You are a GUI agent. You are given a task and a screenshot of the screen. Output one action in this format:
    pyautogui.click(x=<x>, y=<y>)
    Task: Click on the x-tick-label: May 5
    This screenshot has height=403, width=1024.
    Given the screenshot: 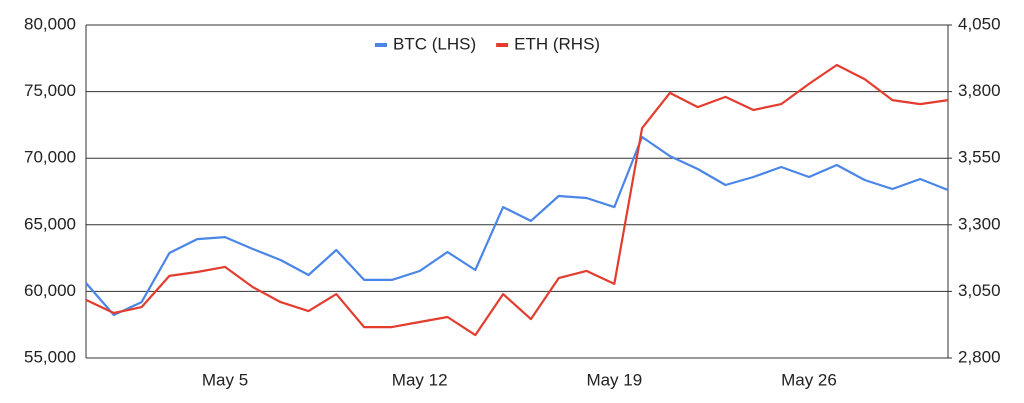 What is the action you would take?
    pyautogui.click(x=225, y=379)
    